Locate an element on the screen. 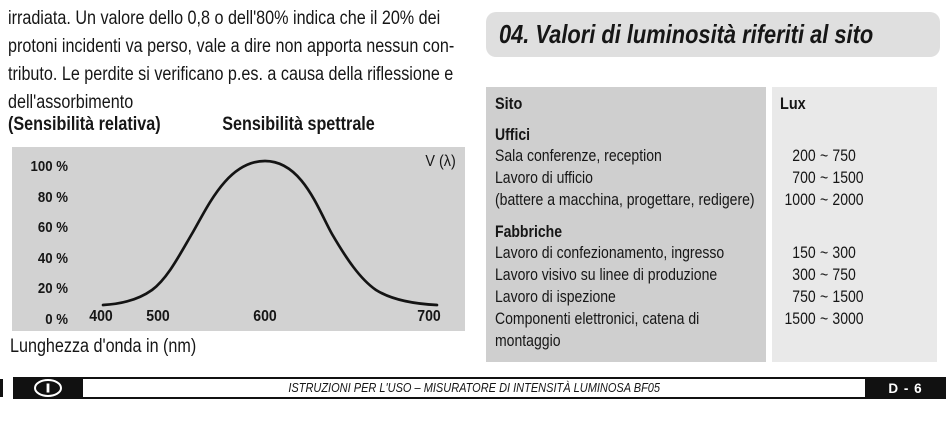 The image size is (950, 422). country-badge is located at coordinates (48, 388).